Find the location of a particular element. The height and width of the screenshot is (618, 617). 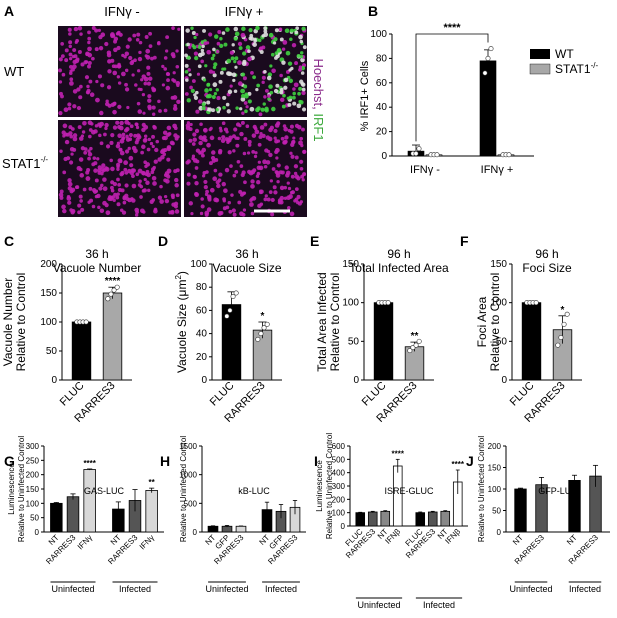

category-label: NT is located at coordinates (518, 540).